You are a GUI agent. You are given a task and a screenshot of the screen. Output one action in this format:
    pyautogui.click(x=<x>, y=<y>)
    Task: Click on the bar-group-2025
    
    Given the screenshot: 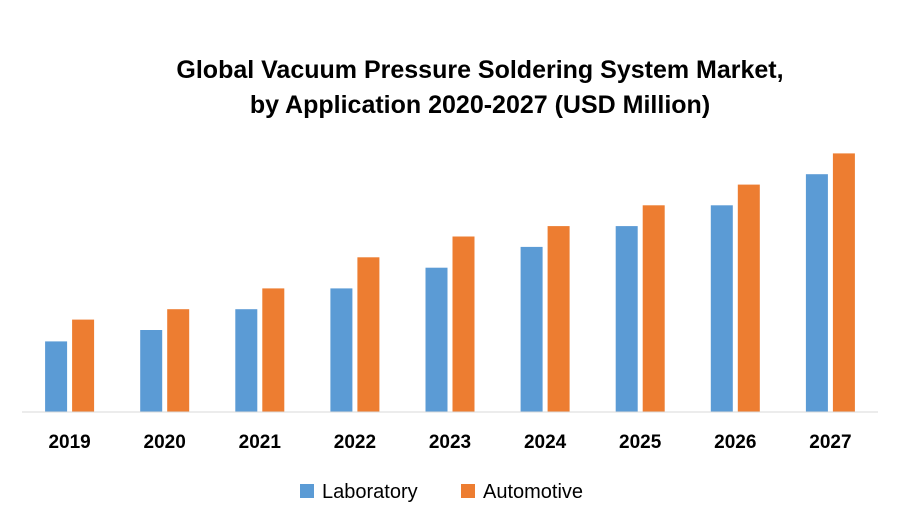 What is the action you would take?
    pyautogui.click(x=640, y=308)
    